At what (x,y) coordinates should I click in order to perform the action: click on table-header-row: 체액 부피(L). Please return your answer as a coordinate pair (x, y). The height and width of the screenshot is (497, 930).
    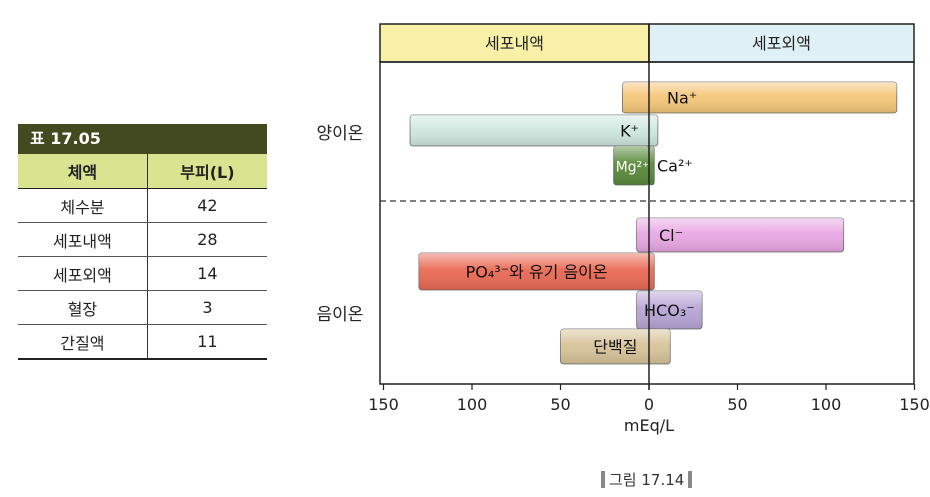
    Looking at the image, I should click on (142, 171).